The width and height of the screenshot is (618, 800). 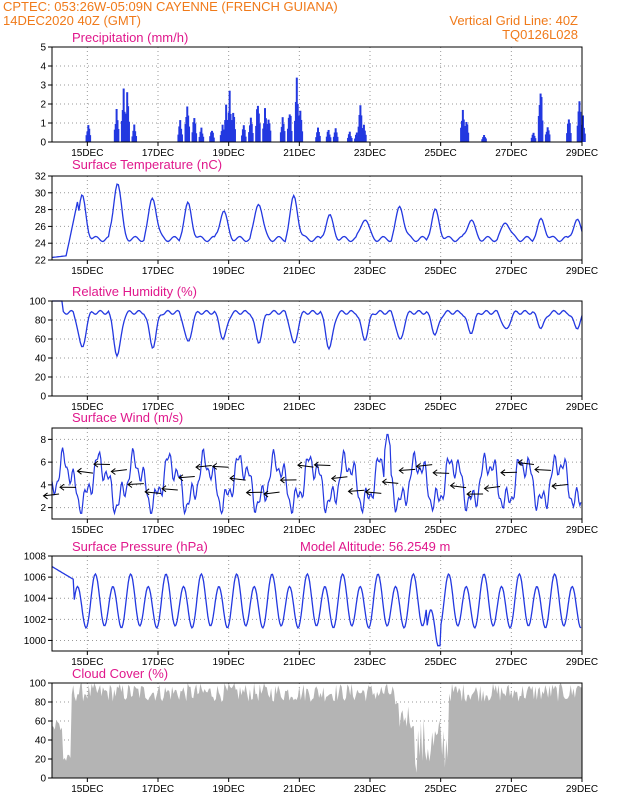 I want to click on x-tick-label: 27DEC, so click(x=511, y=271).